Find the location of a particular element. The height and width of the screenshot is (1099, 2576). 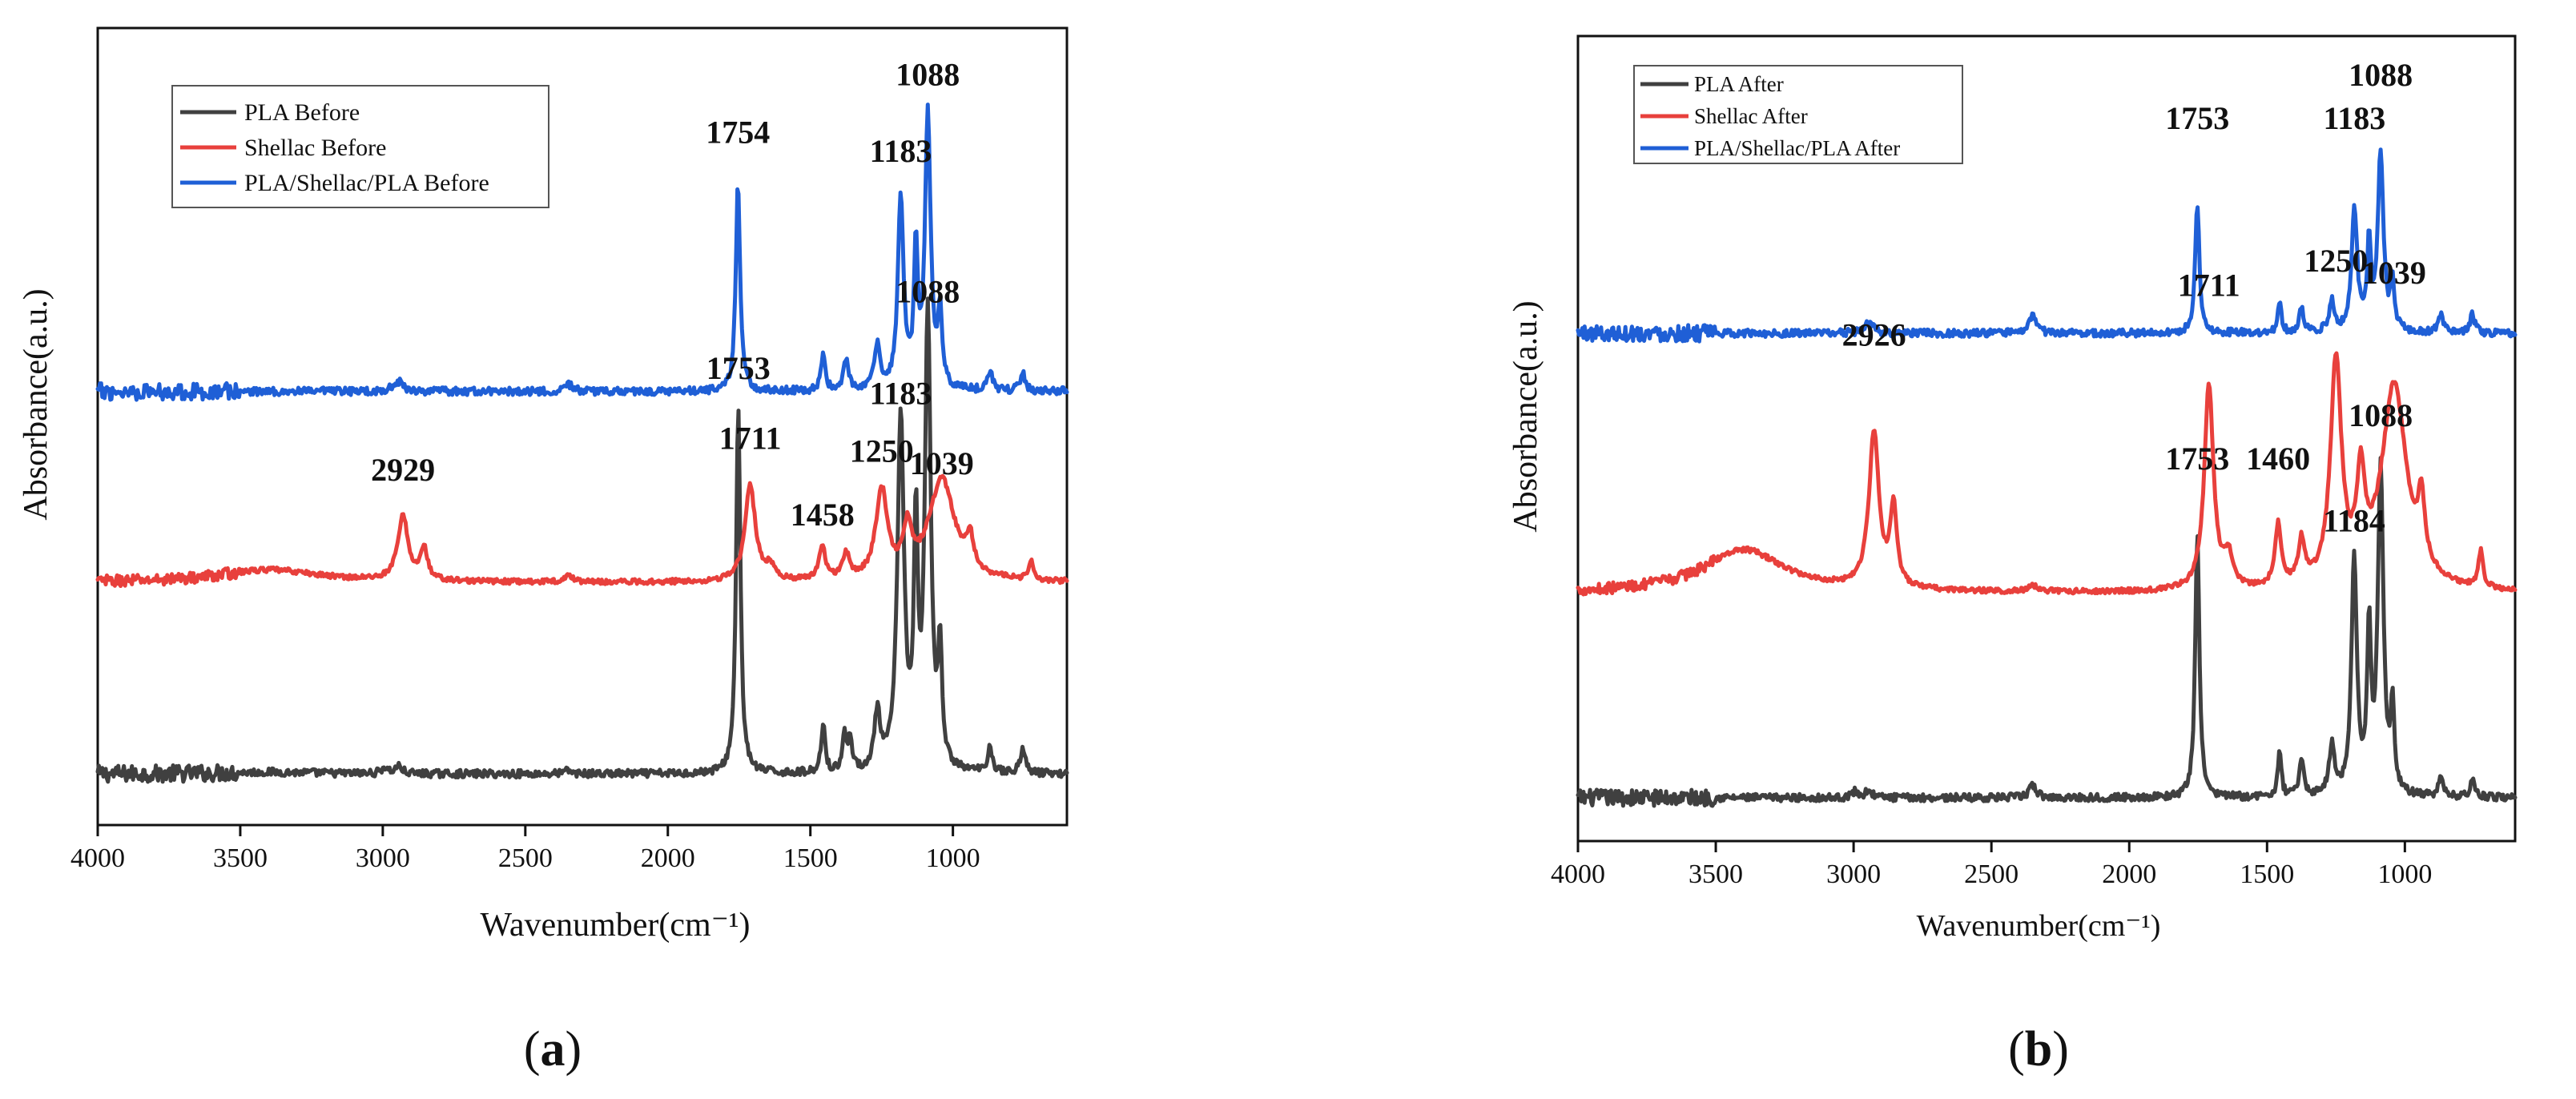

panel-a-caption-letter: a is located at coordinates (553, 1049).